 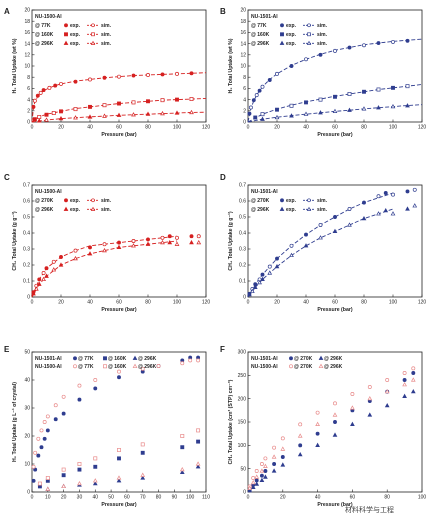 I want to click on y-tick-label: 50, so click(x=27, y=353).